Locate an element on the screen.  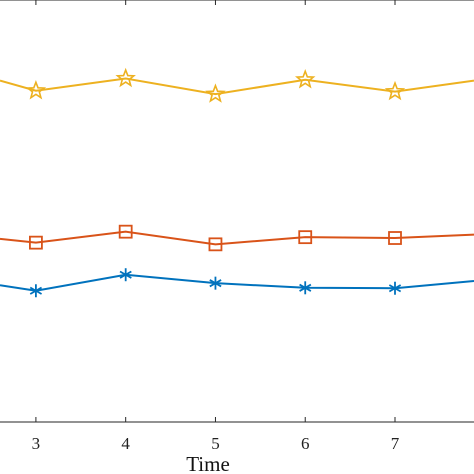
series-1-line is located at coordinates (237, 238).